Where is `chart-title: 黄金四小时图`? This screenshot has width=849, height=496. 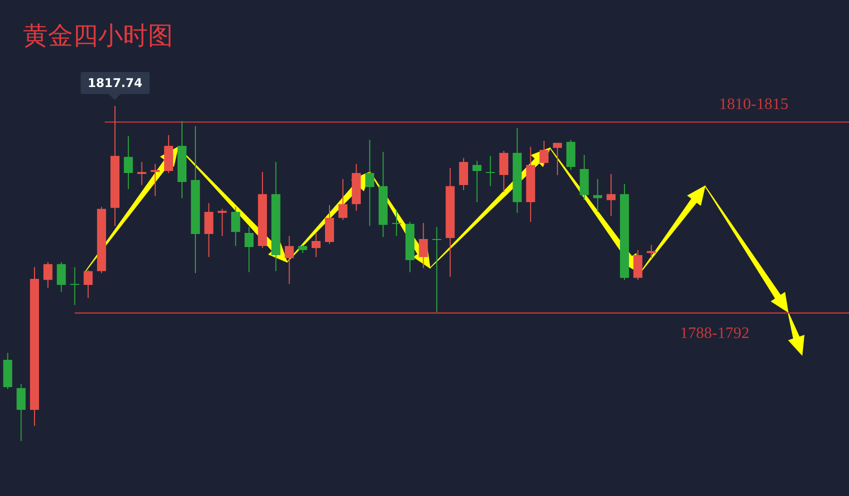 chart-title: 黄金四小时图 is located at coordinates (98, 35).